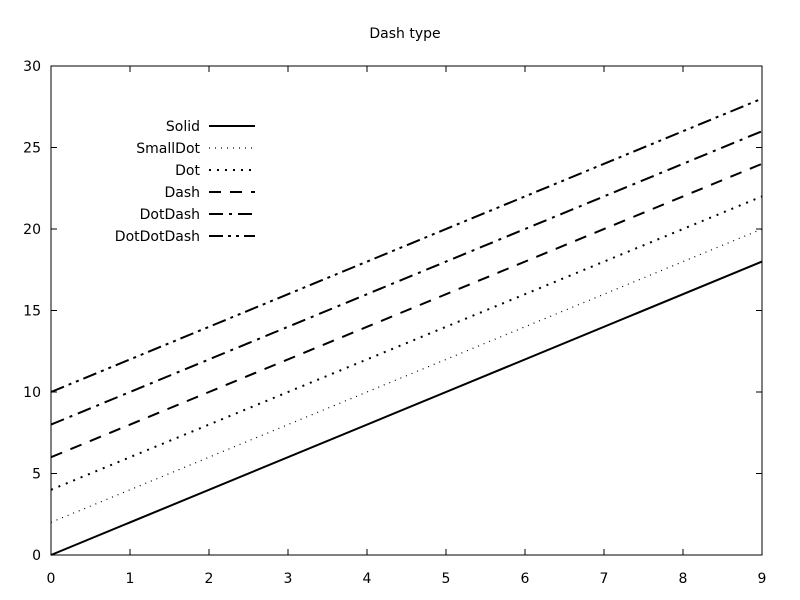 This screenshot has height=600, width=800. Describe the element at coordinates (367, 579) in the screenshot. I see `x-tick-label: 4` at that location.